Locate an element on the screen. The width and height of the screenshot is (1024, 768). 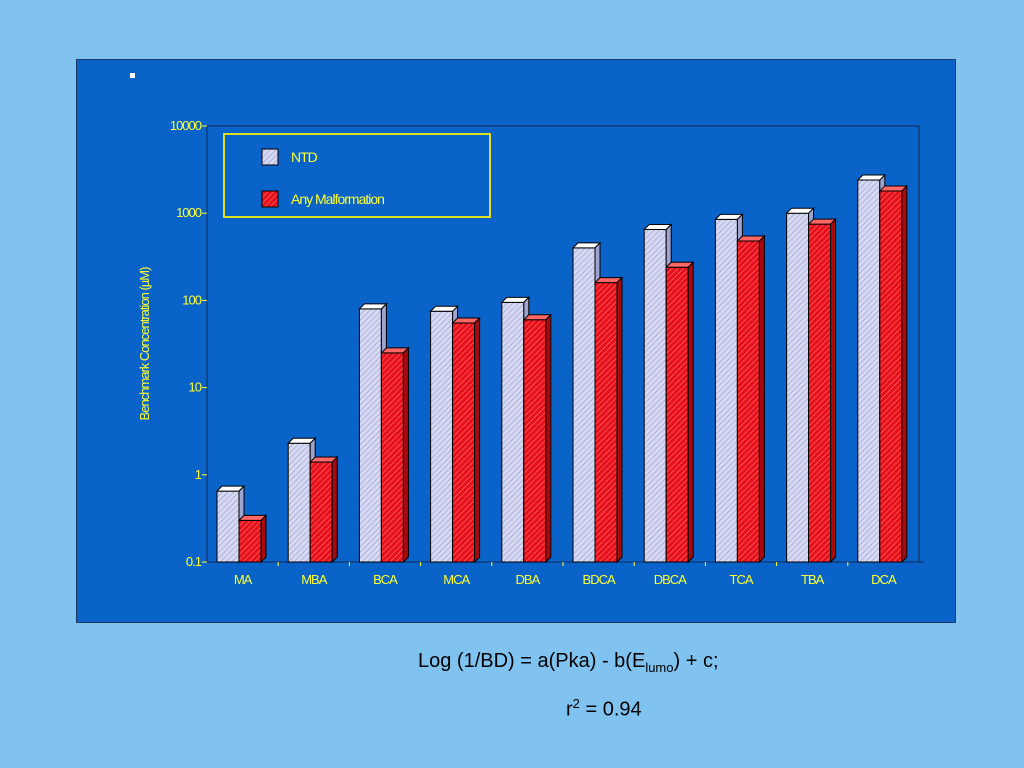
bullet-point is located at coordinates (132, 75).